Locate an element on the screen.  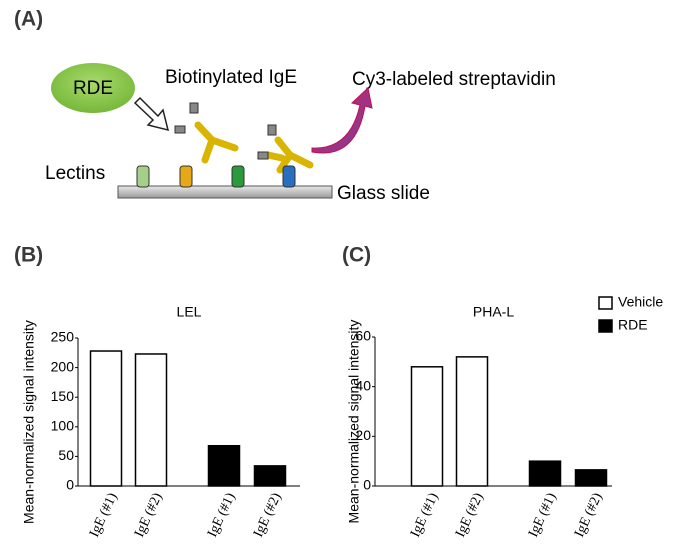
rde-ellipse is located at coordinates (93, 88).